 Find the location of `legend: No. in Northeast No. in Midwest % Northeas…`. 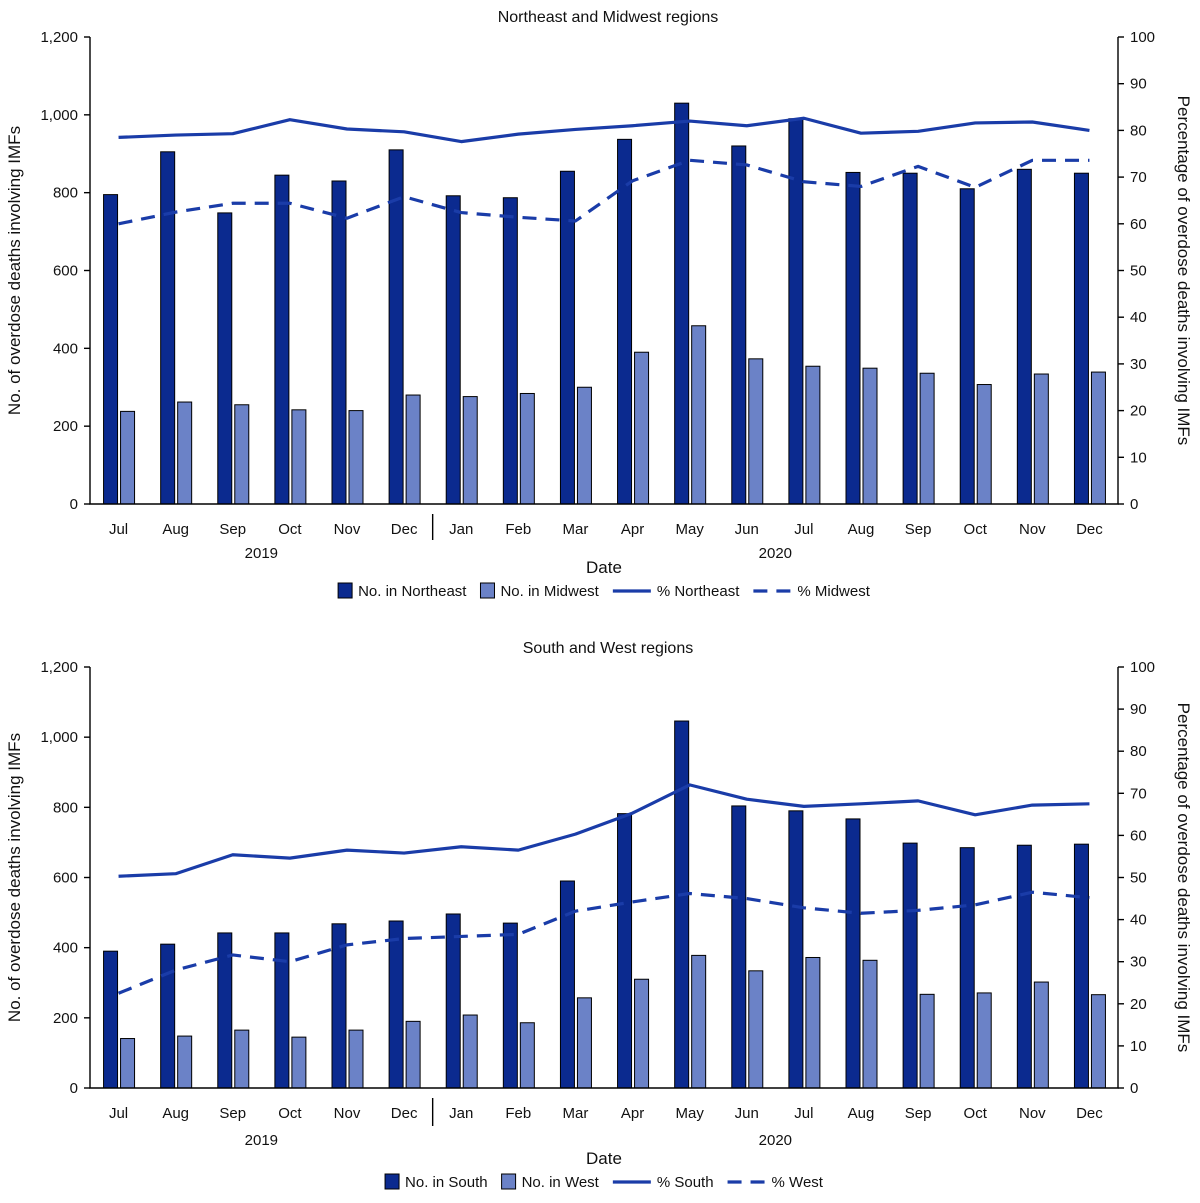

legend: No. in Northeast No. in Midwest % Northeas… is located at coordinates (604, 591).